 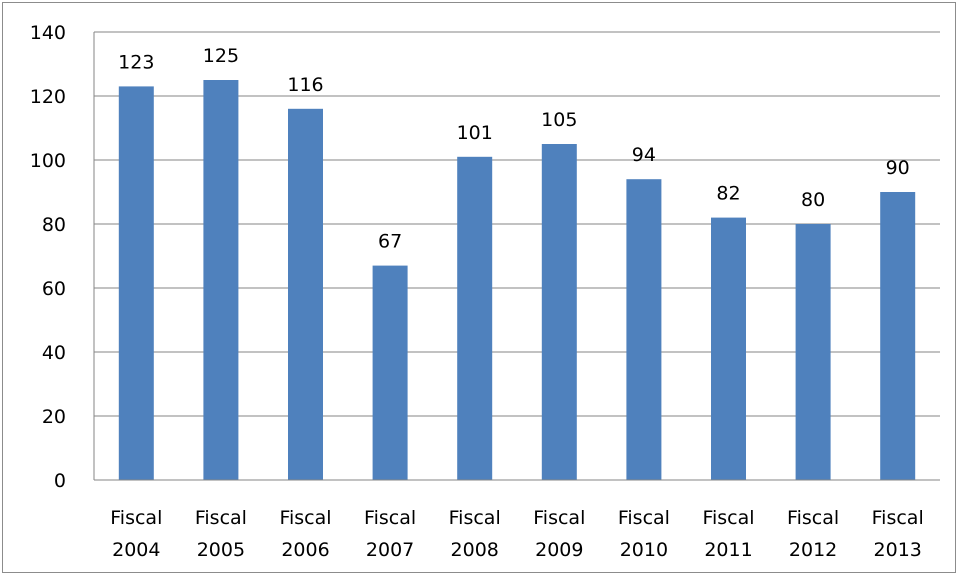 What do you see at coordinates (54, 289) in the screenshot?
I see `y-tick-label: 60` at bounding box center [54, 289].